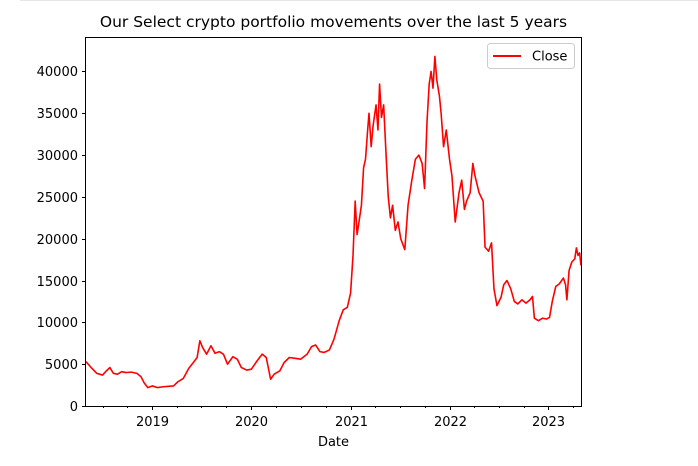  Describe the element at coordinates (57, 156) in the screenshot. I see `y-tick-label: 30000` at that location.